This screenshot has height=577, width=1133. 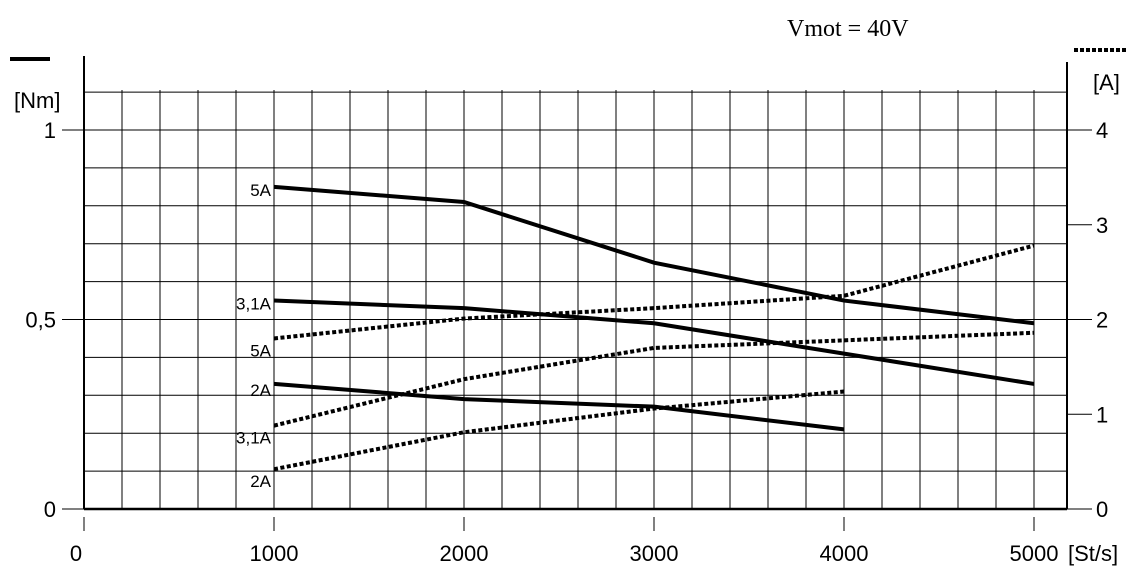 I want to click on series-line-right-2A, so click(x=559, y=430).